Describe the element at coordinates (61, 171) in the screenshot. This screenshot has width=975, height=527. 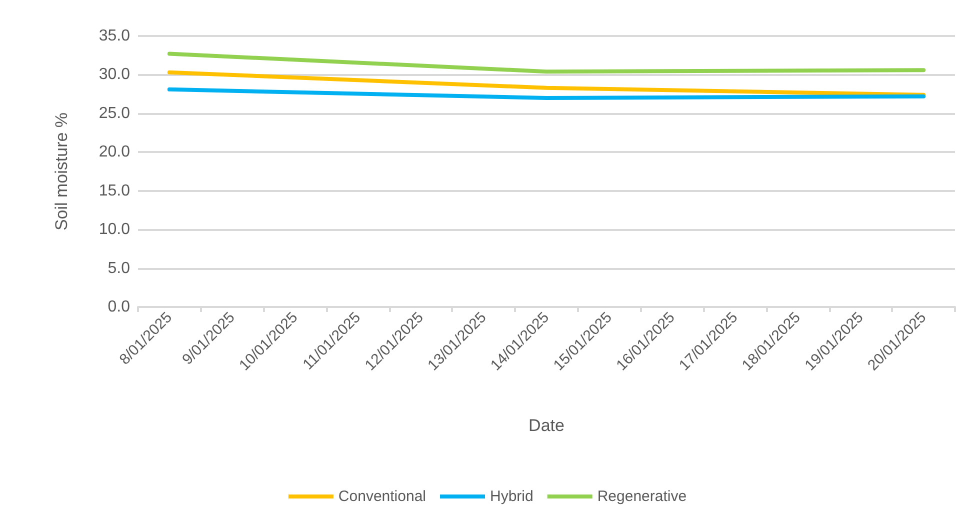
I see `y-axis-title: Soil moisture %` at that location.